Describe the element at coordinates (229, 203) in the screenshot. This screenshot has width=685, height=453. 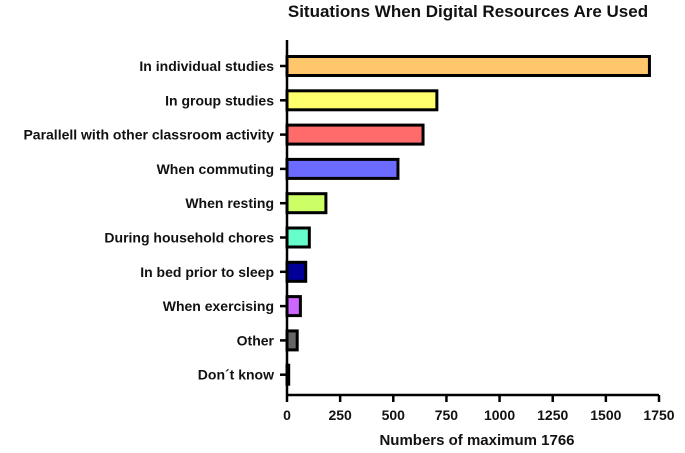
I see `category-label: When resting` at that location.